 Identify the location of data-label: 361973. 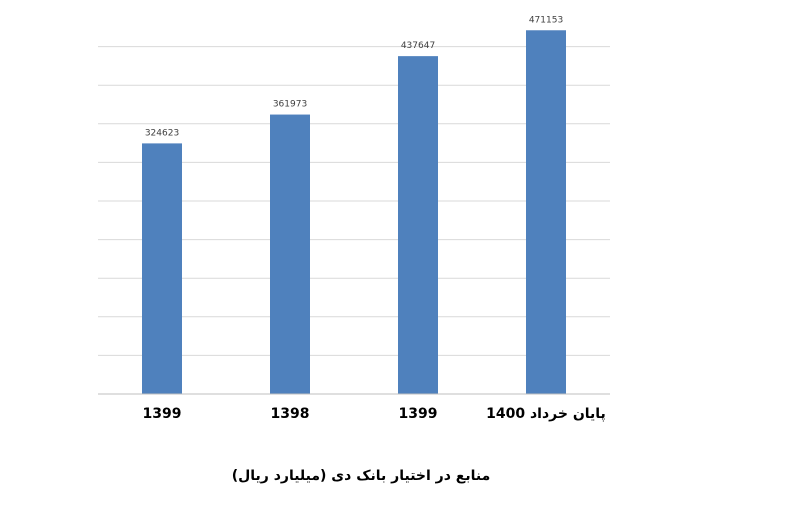
(290, 105).